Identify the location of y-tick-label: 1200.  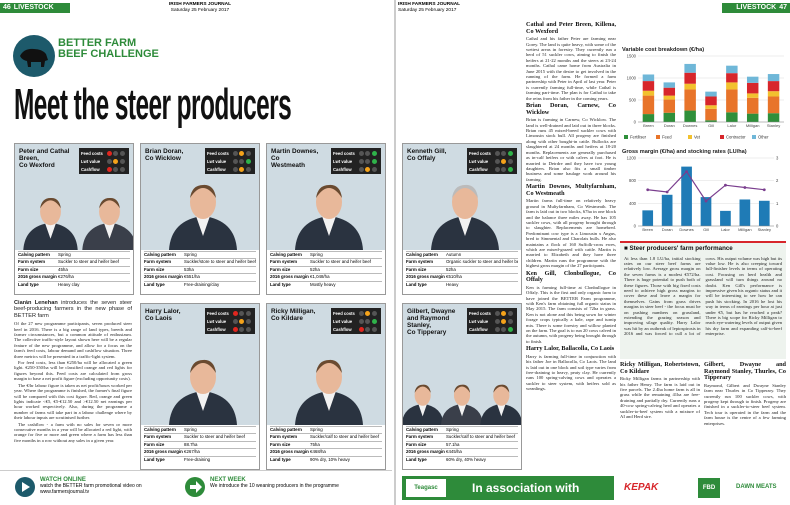
(632, 158).